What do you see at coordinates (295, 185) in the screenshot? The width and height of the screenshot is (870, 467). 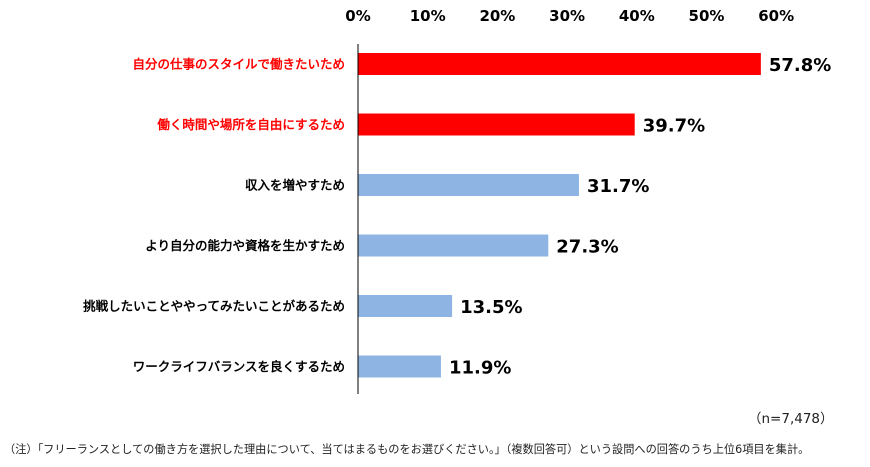 I see `category-label: 収入を増やすため` at bounding box center [295, 185].